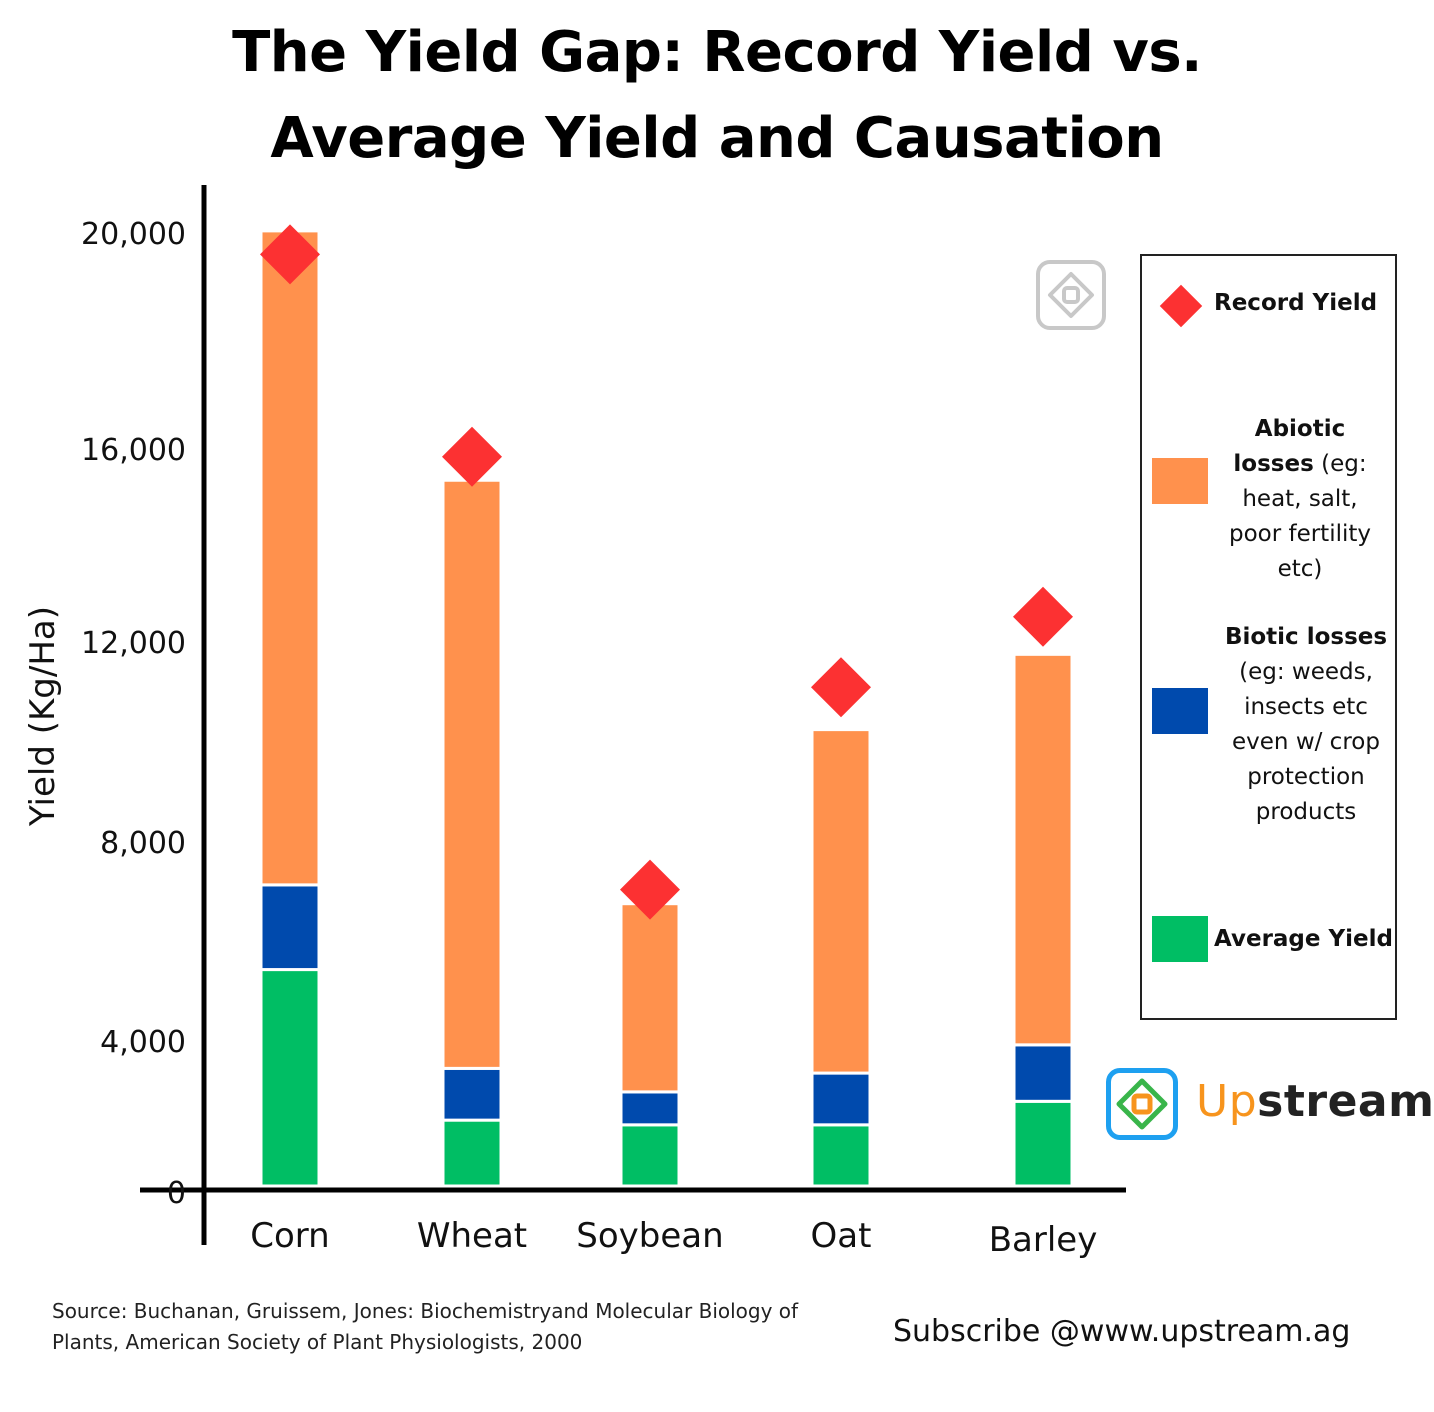 The height and width of the screenshot is (1412, 1434). I want to click on biotic-swatch, so click(1180, 711).